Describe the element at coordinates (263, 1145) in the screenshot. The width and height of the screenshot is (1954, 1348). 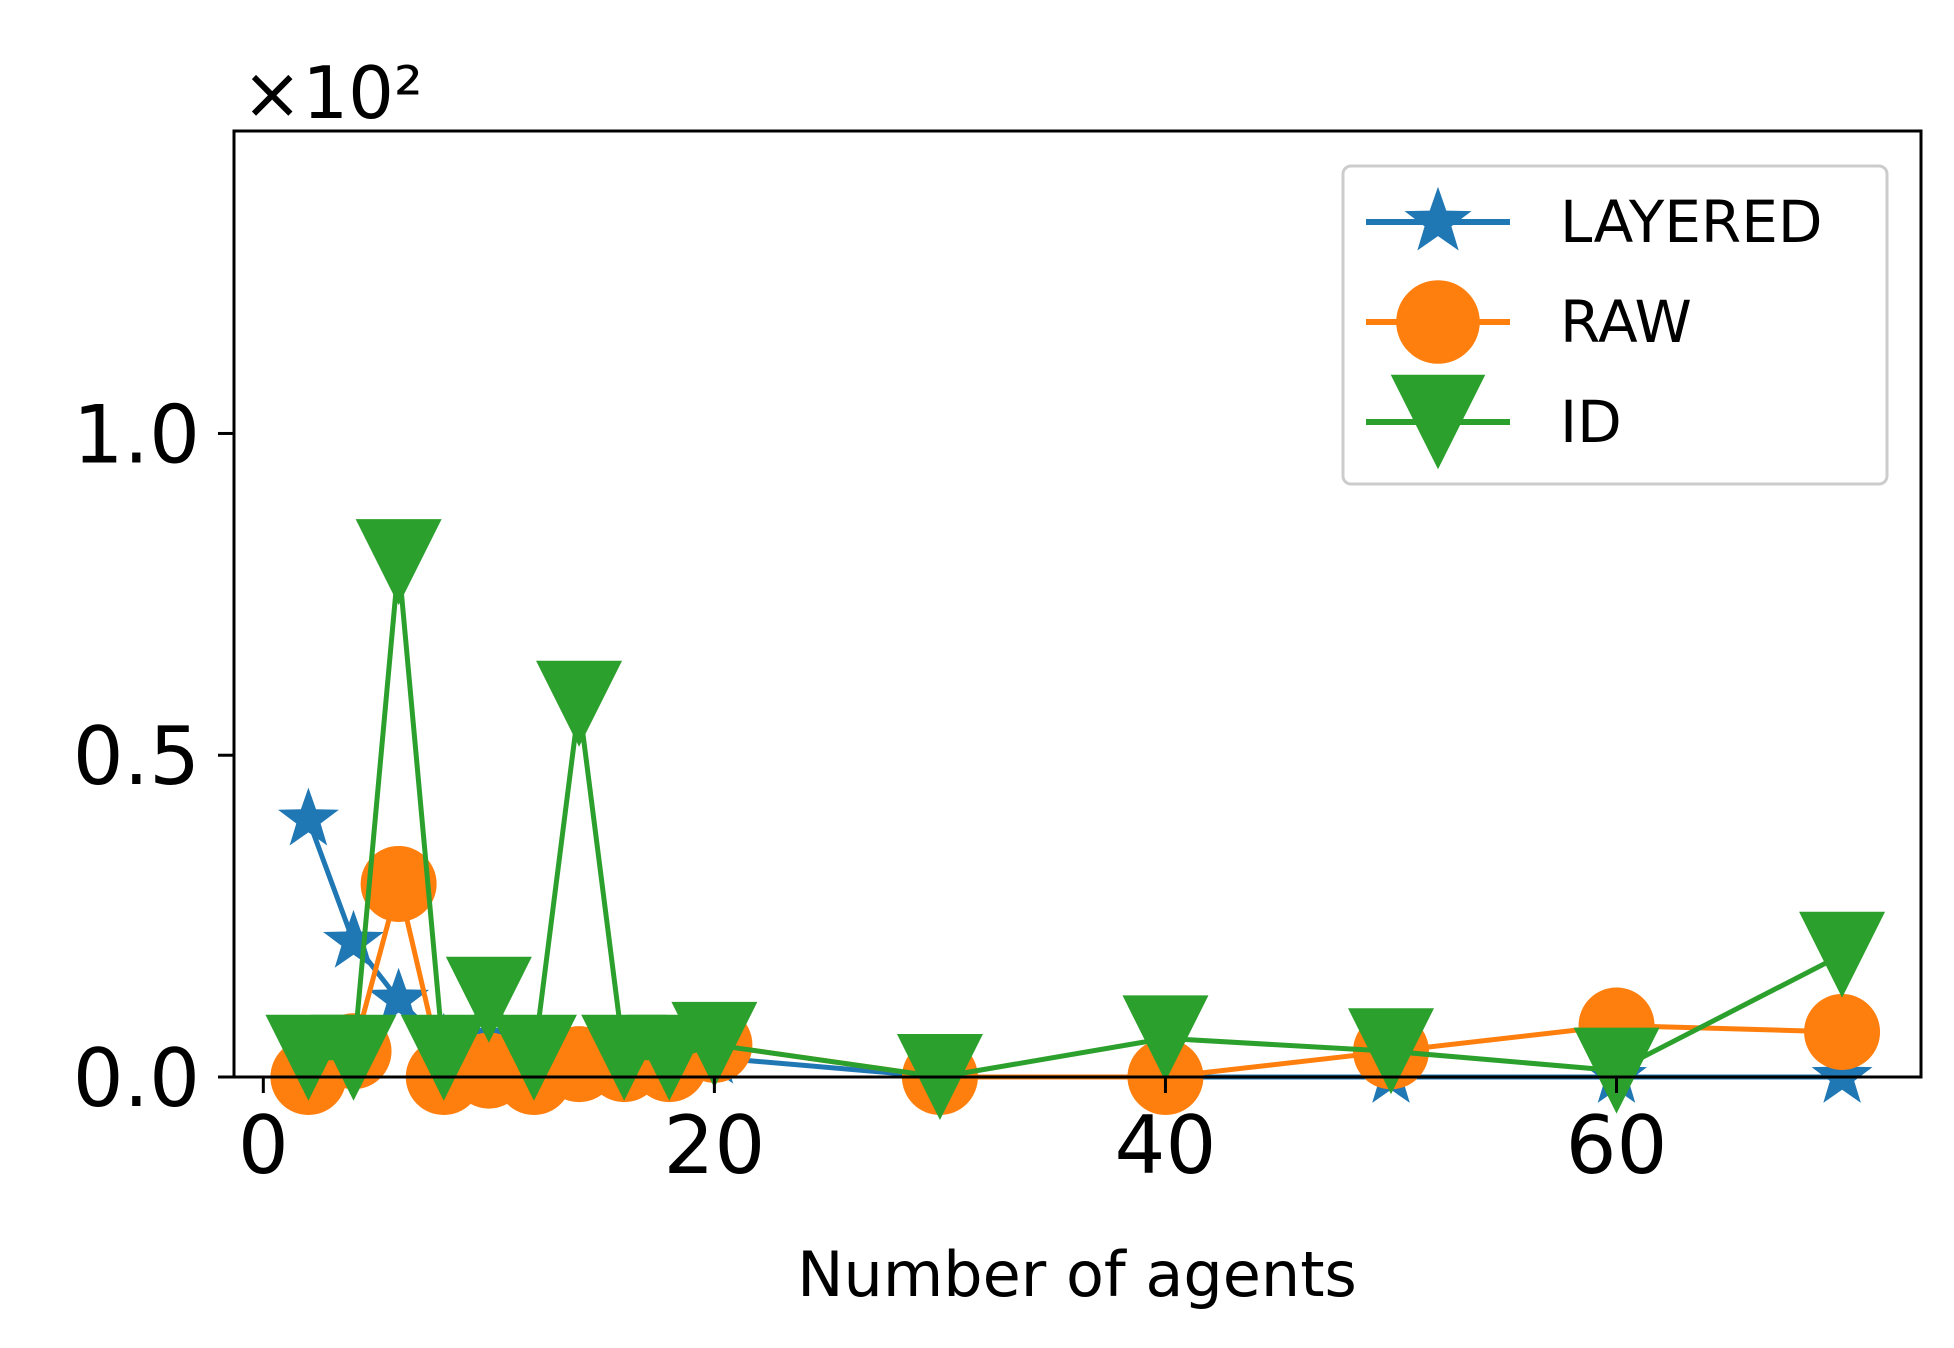
I see `x-tick-label: 0` at that location.